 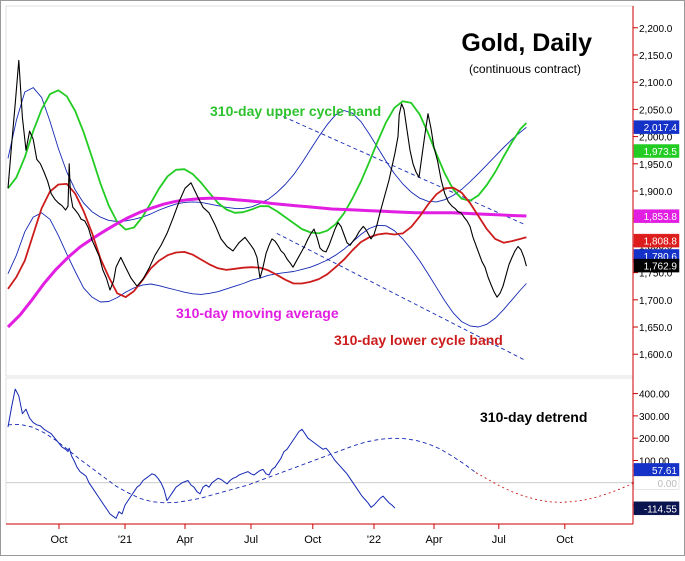 What do you see at coordinates (656, 110) in the screenshot?
I see `y-tick-label: 2,050.0` at bounding box center [656, 110].